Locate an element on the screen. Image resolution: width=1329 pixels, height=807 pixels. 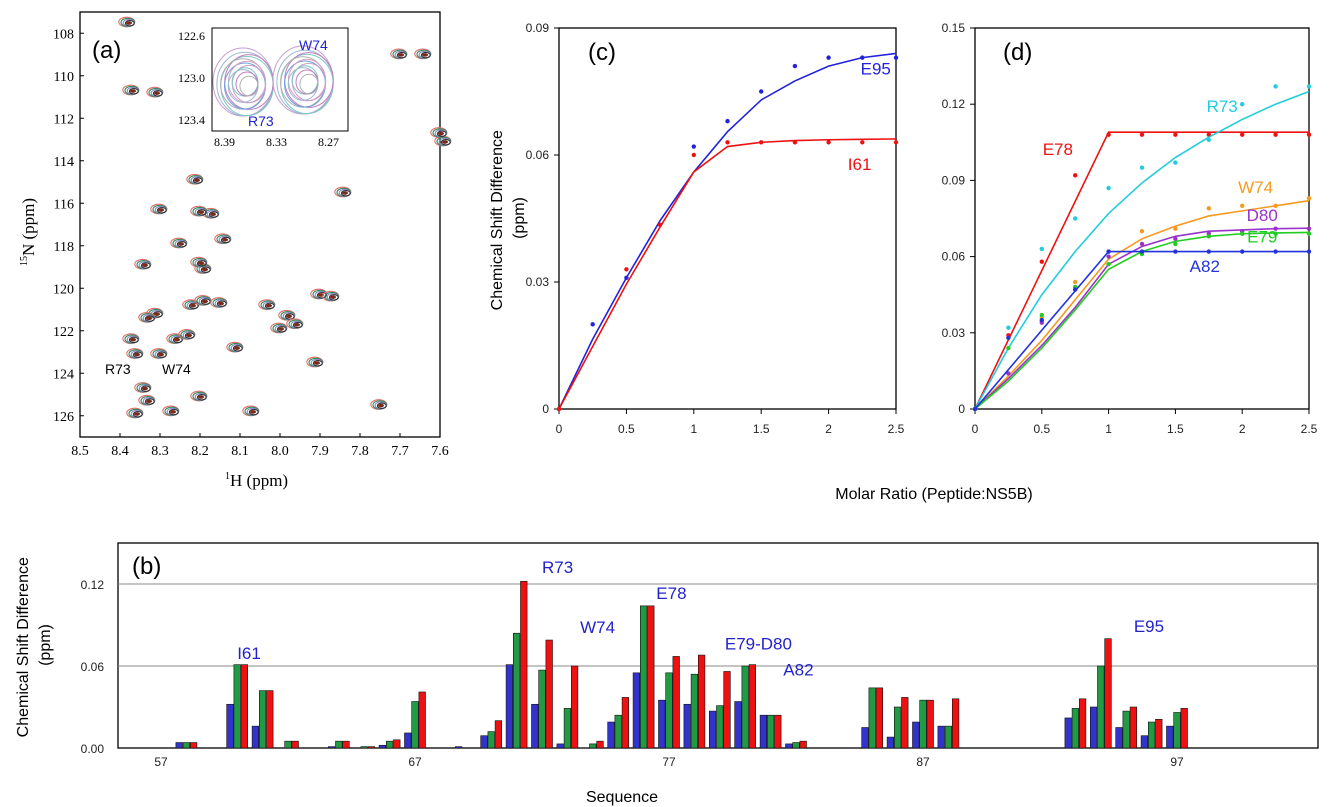
bar-label-i61: I61 is located at coordinates (249, 653).